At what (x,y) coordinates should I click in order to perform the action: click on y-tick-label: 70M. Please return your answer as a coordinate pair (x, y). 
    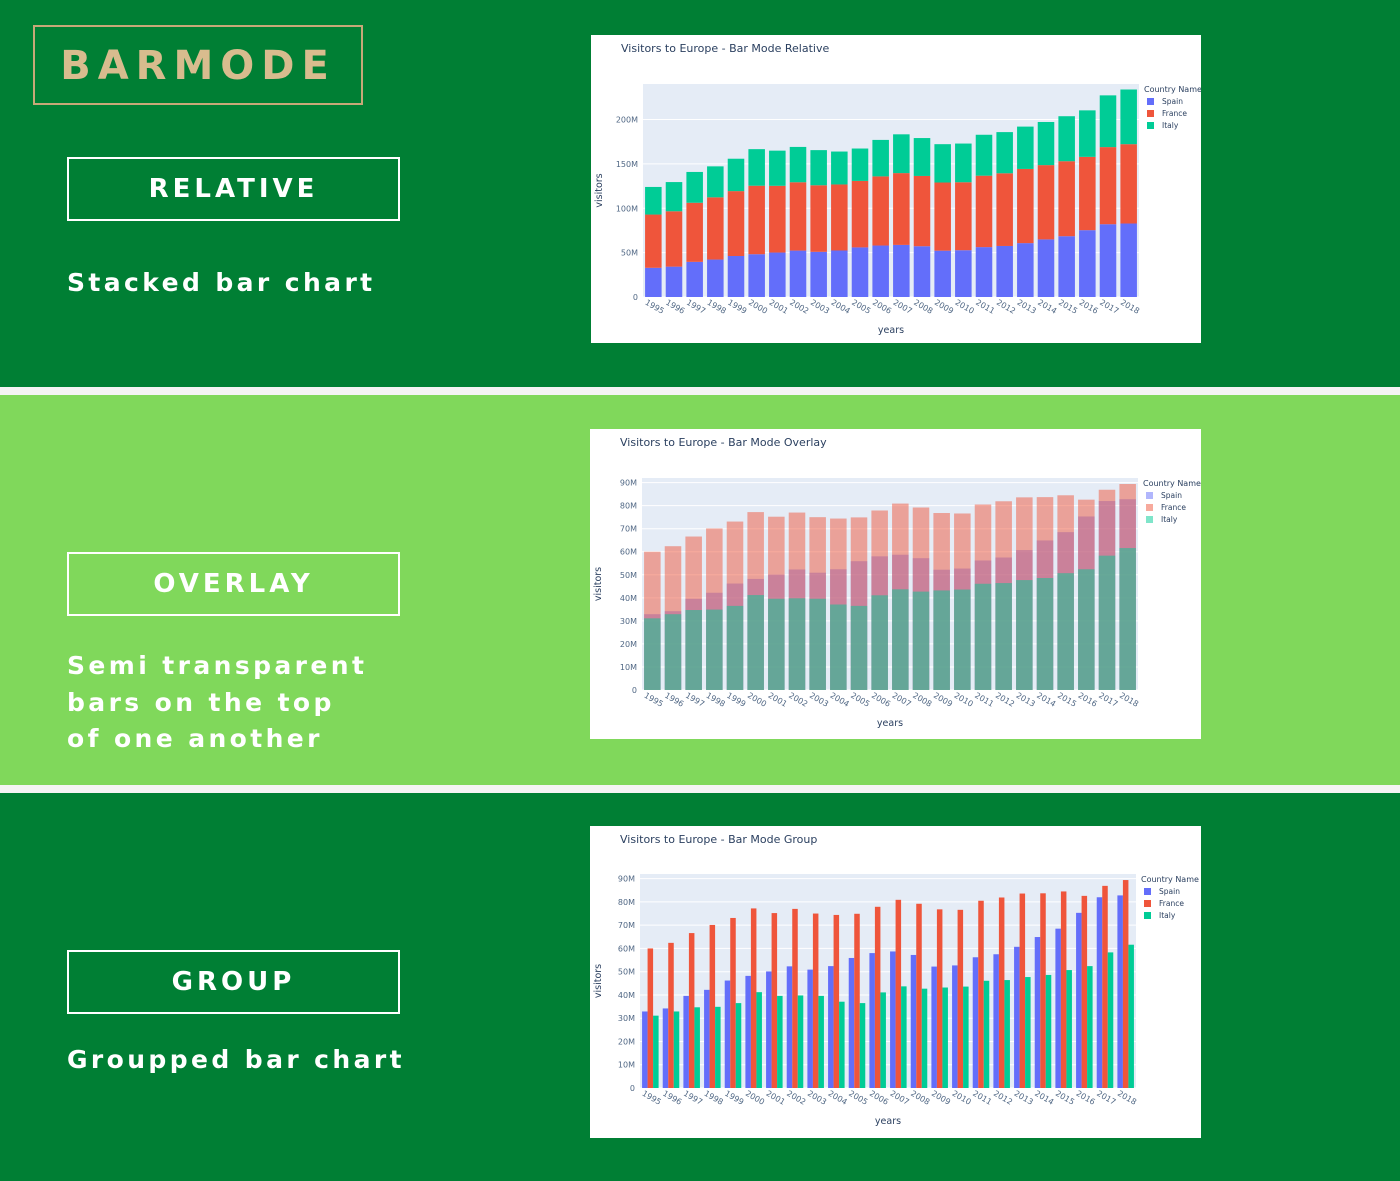
    Looking at the image, I should click on (626, 925).